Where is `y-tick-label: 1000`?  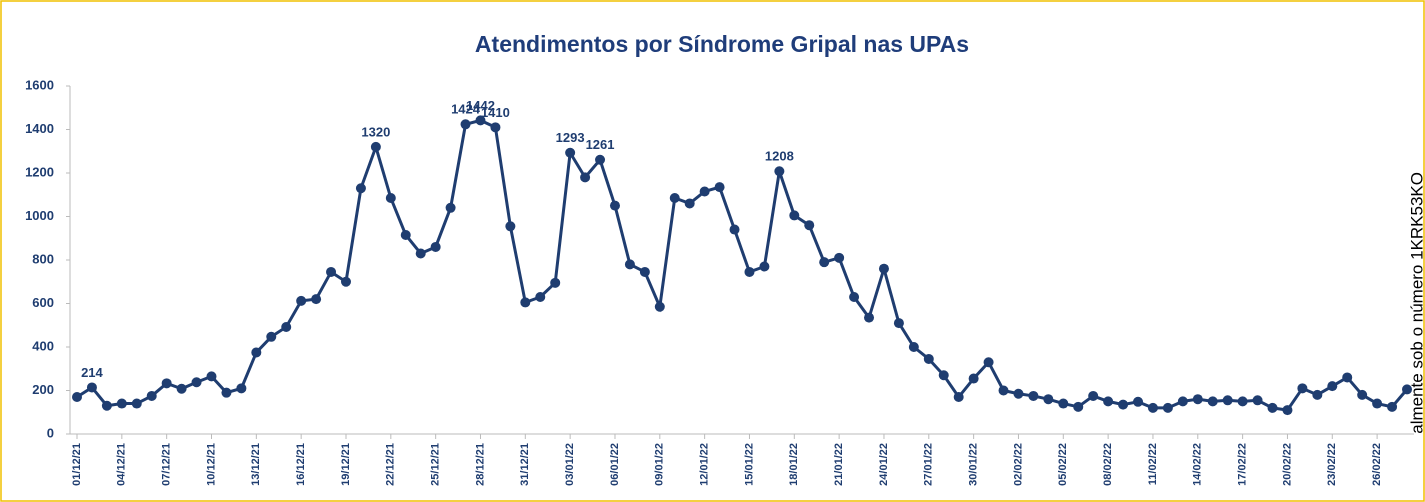
y-tick-label: 1000 is located at coordinates (39, 215).